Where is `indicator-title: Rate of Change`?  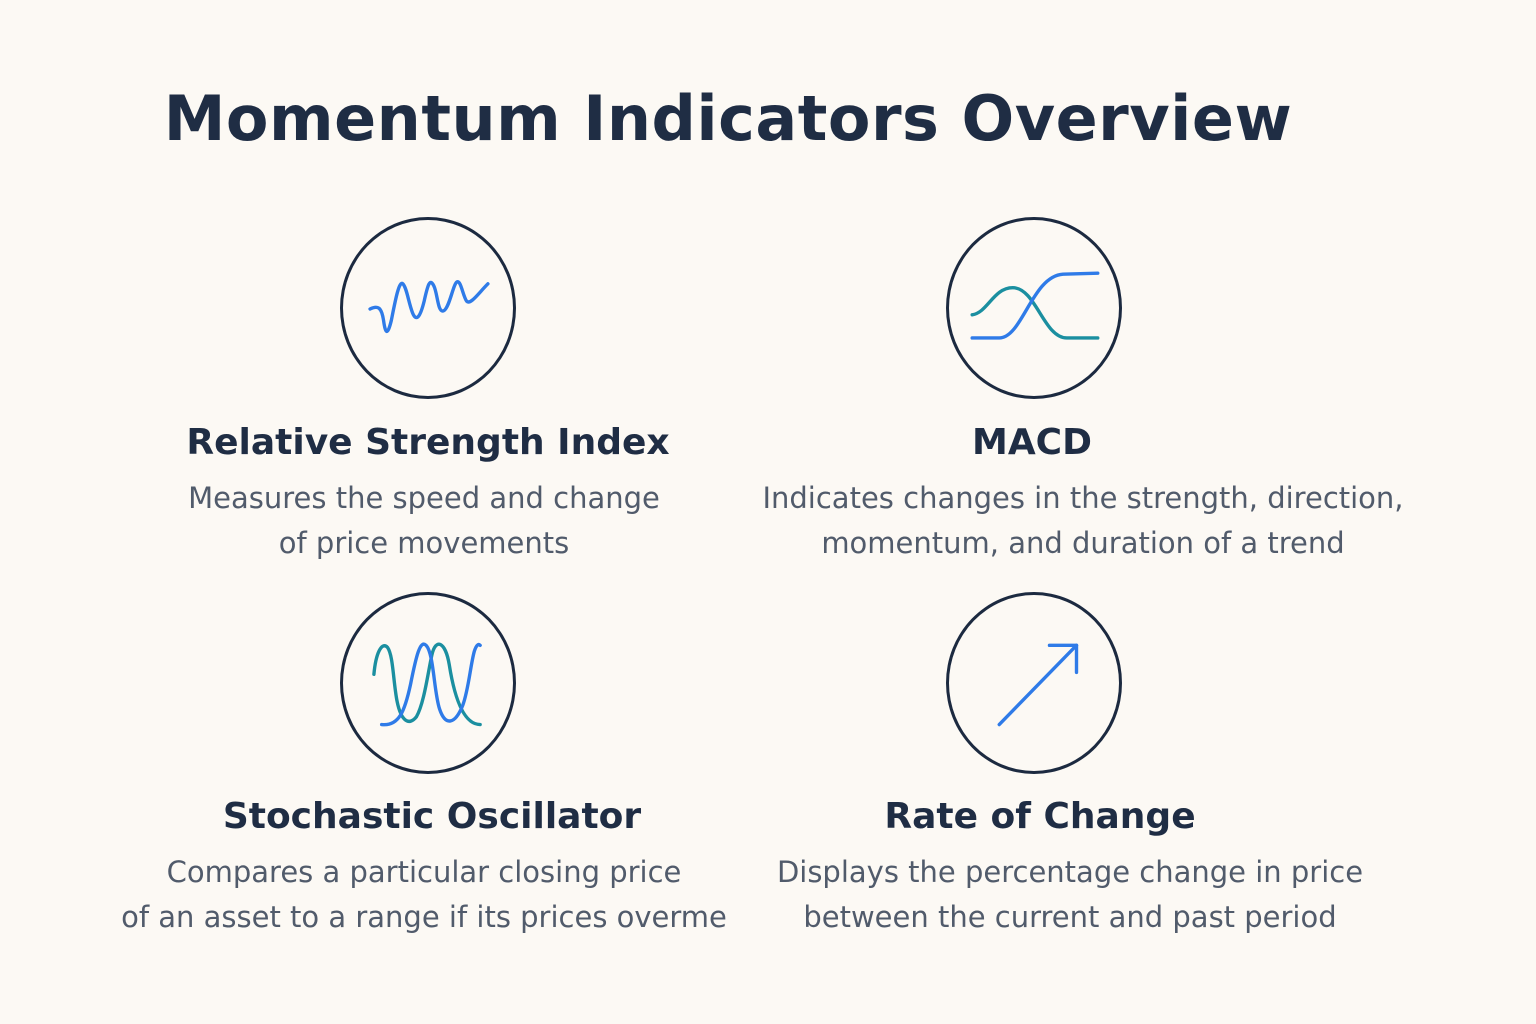
indicator-title: Rate of Change is located at coordinates (1040, 816).